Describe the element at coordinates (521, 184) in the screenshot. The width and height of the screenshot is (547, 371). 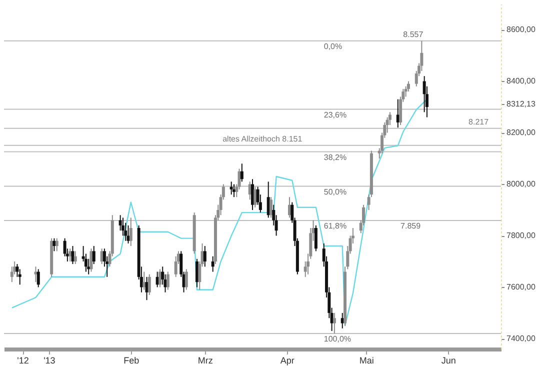
I see `y-tick-label: 8000,00` at that location.